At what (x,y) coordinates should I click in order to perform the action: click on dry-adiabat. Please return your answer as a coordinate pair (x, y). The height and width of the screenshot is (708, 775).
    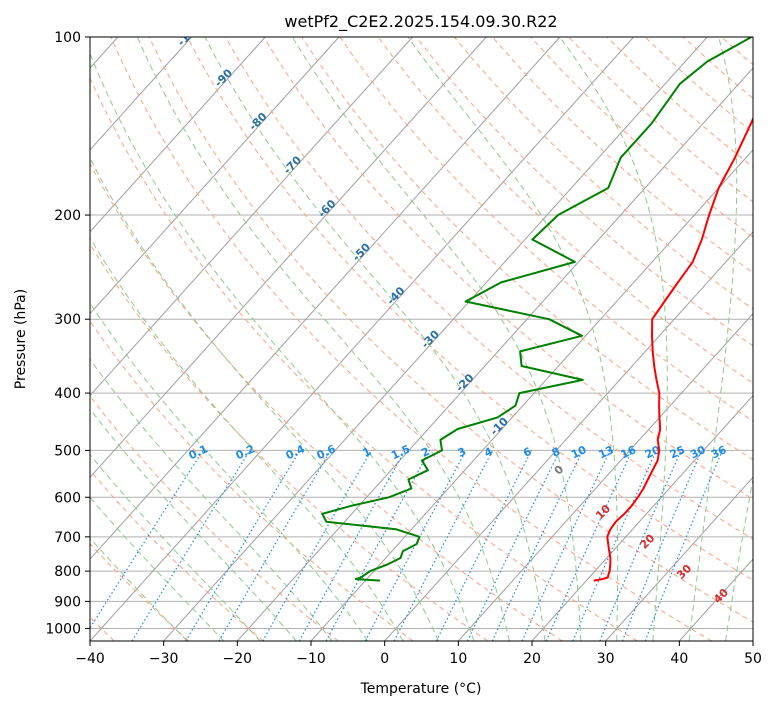
    Looking at the image, I should click on (177, 555).